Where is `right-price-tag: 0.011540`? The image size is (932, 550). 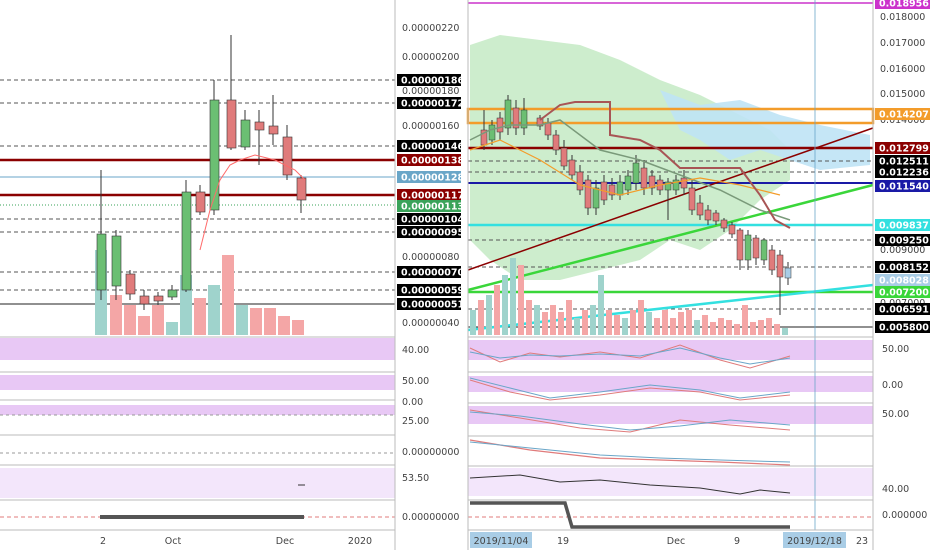
right-price-tag: 0.011540 is located at coordinates (902, 186).